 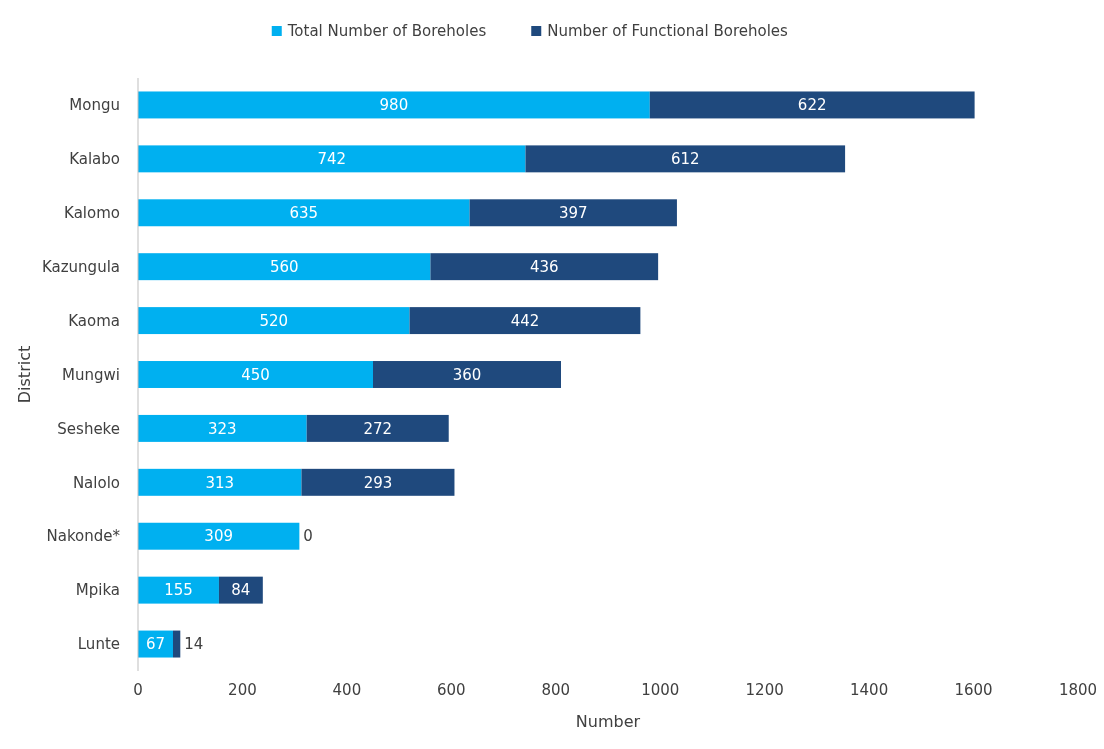 I want to click on data-label: 622, so click(x=812, y=105).